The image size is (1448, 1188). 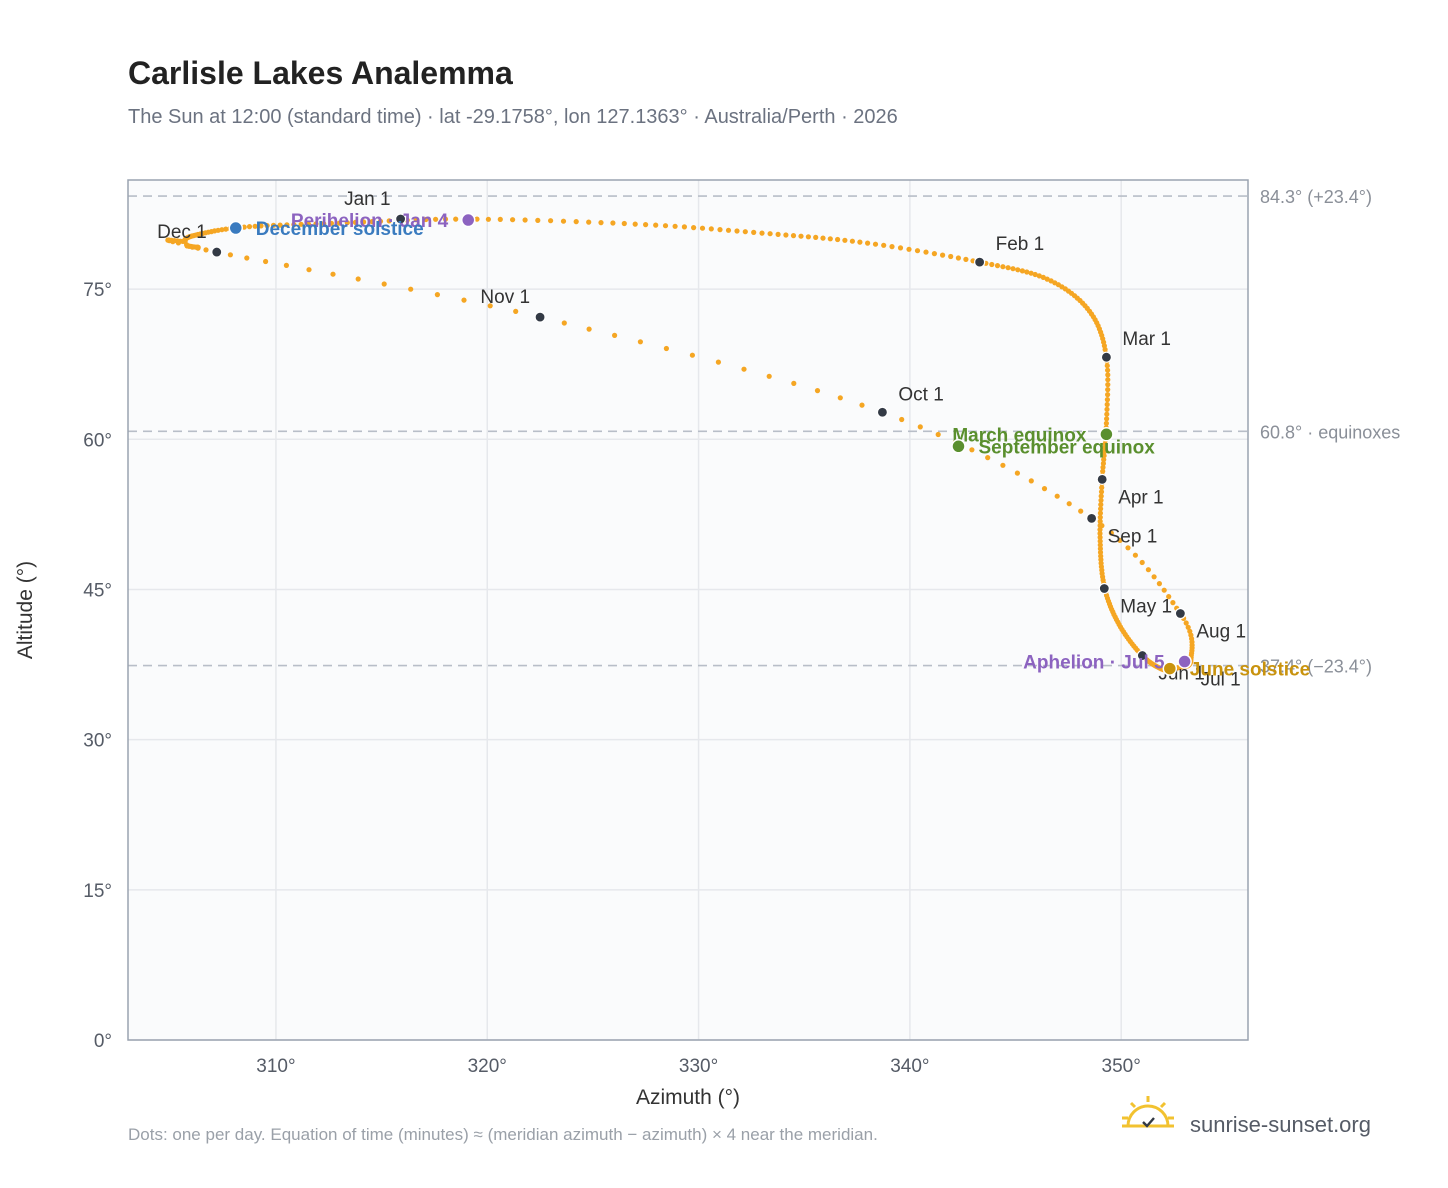 What do you see at coordinates (688, 1097) in the screenshot?
I see `x-axis-label: Azimuth (°)` at bounding box center [688, 1097].